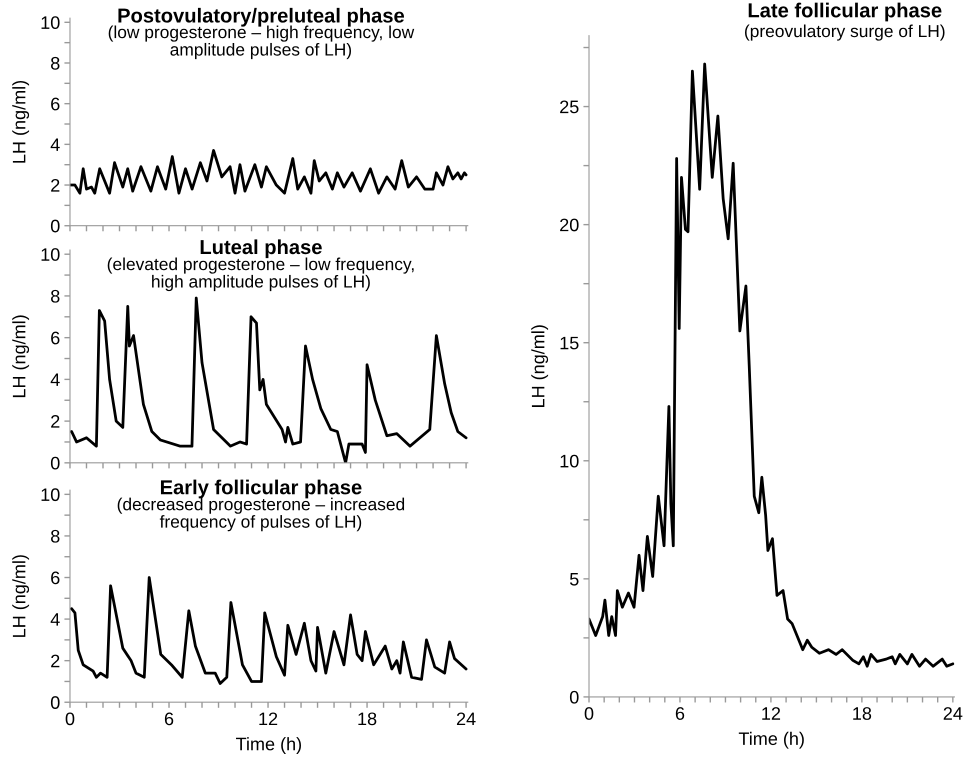  I want to click on chart-title: Early follicular phase, so click(261, 489).